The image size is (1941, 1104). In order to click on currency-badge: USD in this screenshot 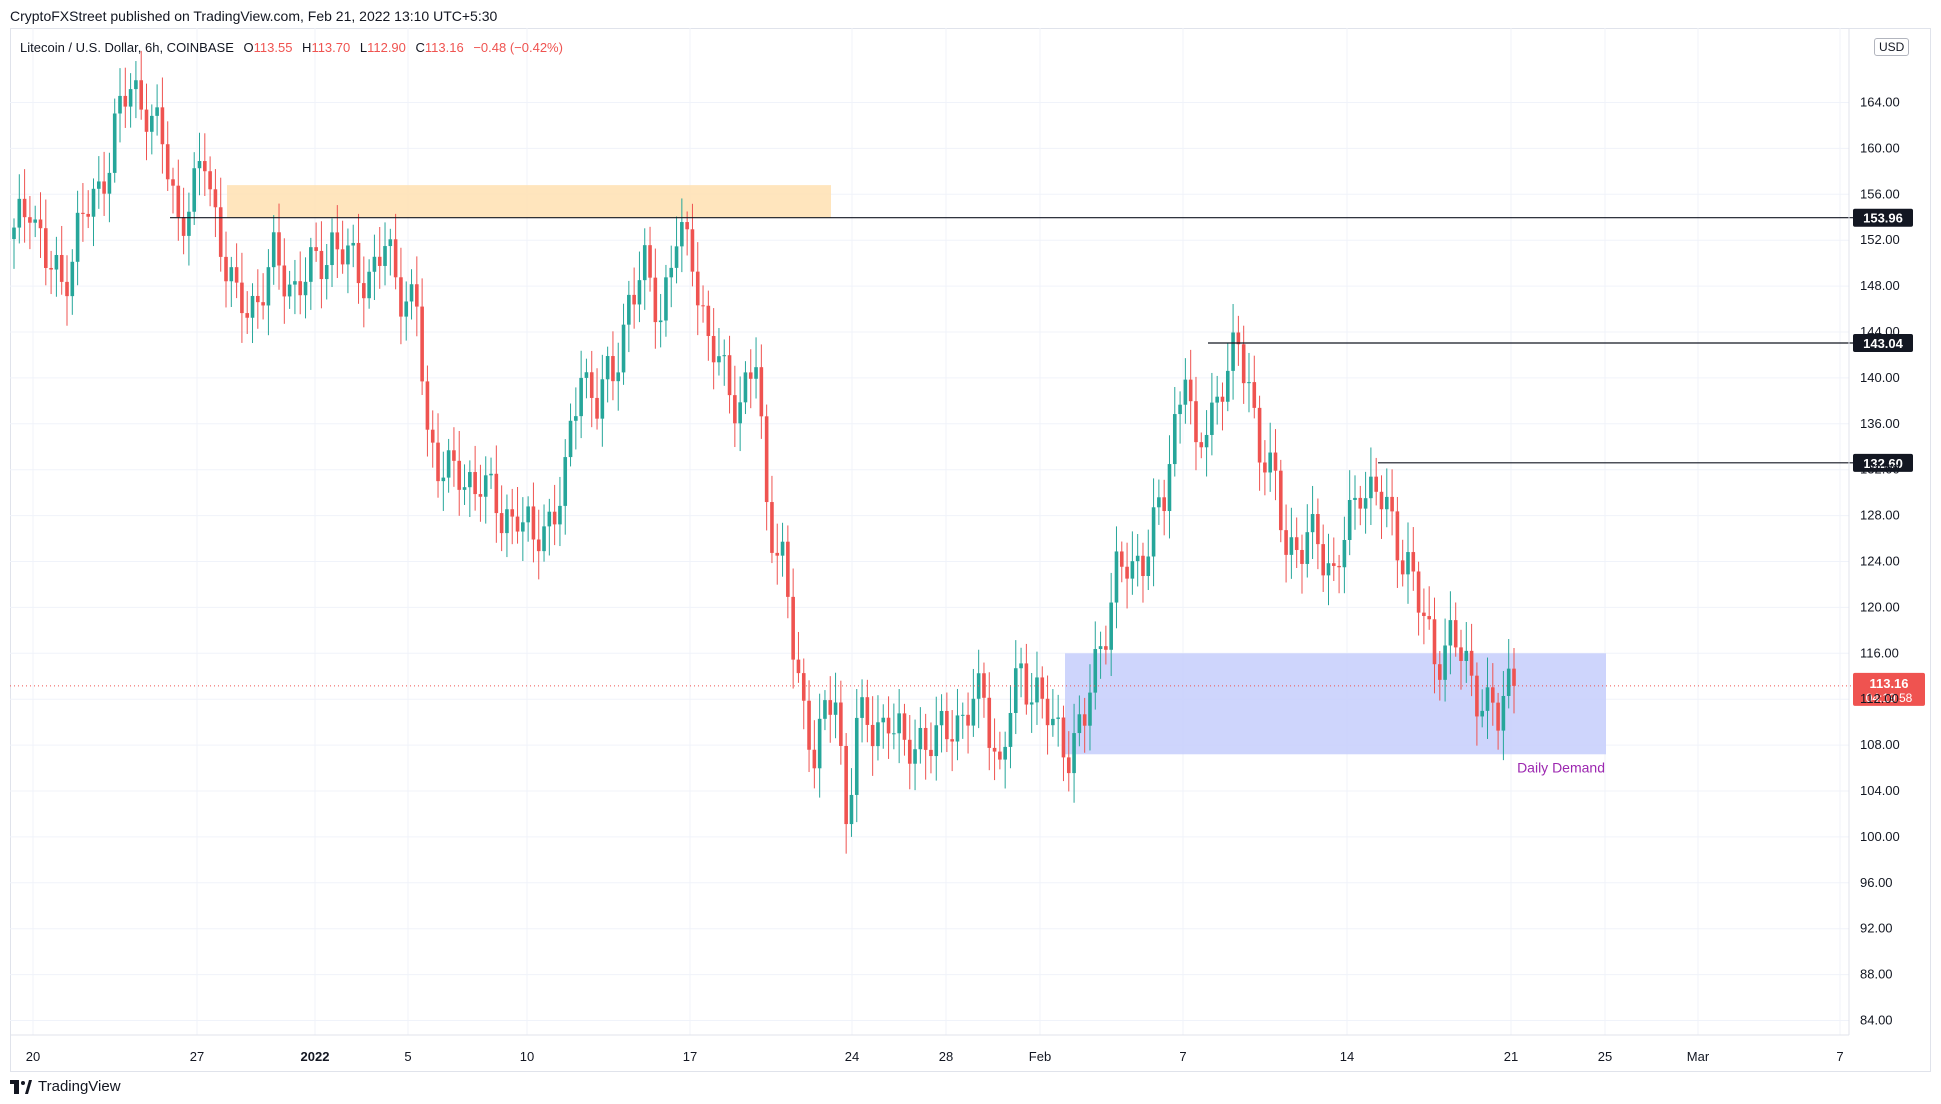, I will do `click(1892, 47)`.